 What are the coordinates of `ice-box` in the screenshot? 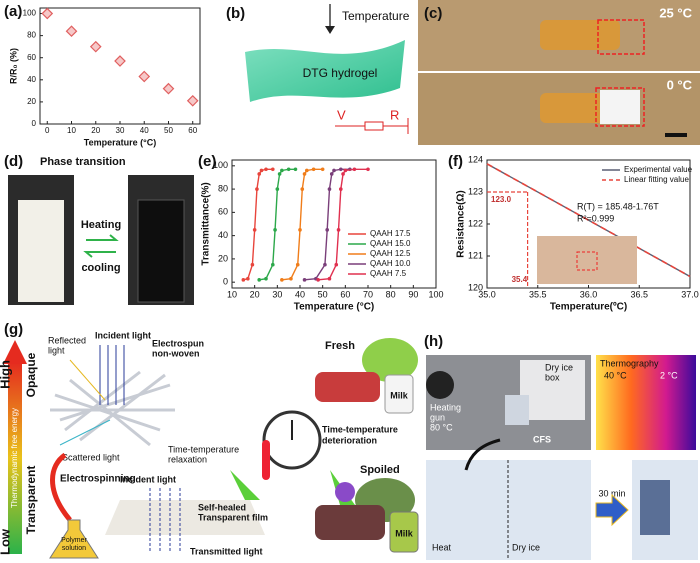 It's located at (552, 390).